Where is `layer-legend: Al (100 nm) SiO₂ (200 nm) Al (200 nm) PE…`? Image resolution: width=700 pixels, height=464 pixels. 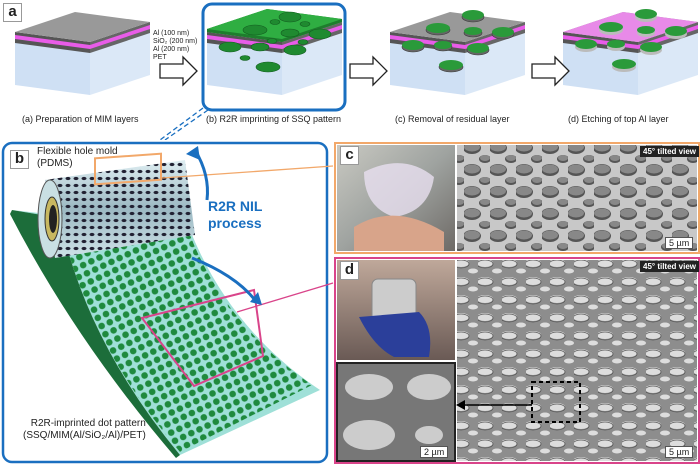
layer-legend: Al (100 nm) SiO₂ (200 nm) Al (200 nm) PE… is located at coordinates (175, 46).